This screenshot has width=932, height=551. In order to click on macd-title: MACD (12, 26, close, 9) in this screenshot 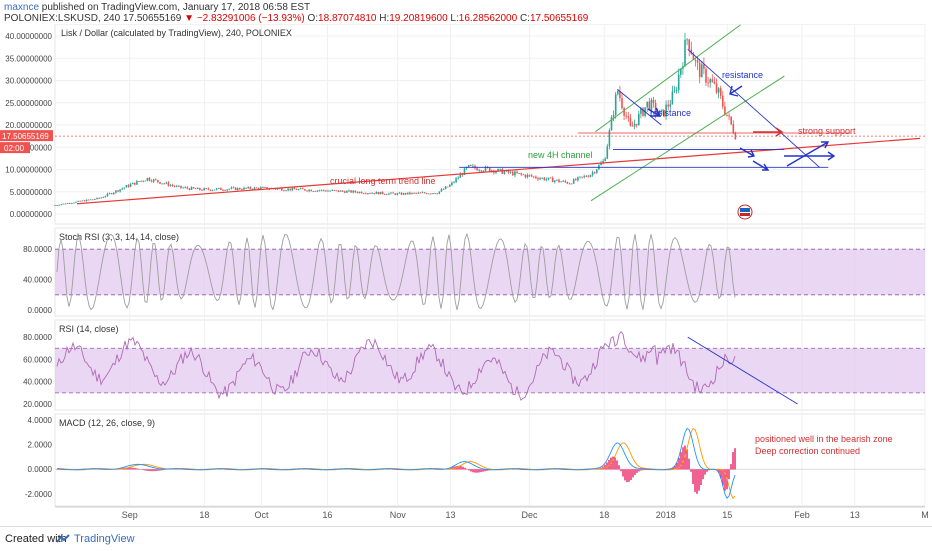, I will do `click(107, 423)`.